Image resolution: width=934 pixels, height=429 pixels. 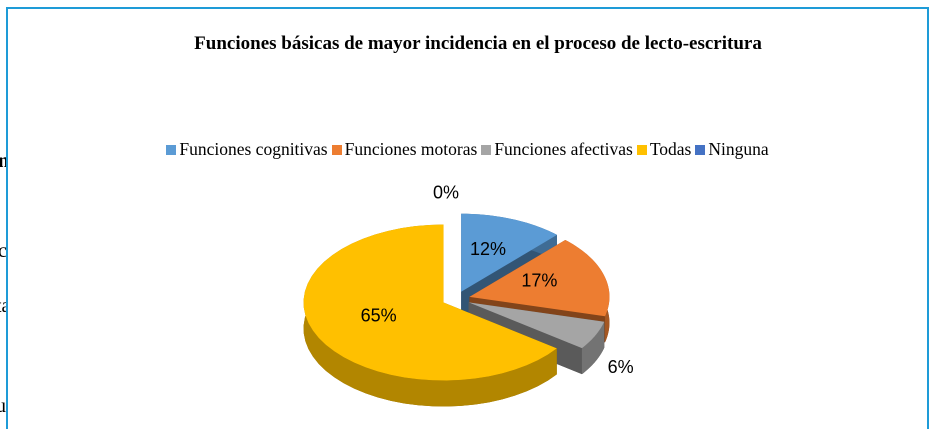 What do you see at coordinates (3, 406) in the screenshot?
I see `background-text: u` at bounding box center [3, 406].